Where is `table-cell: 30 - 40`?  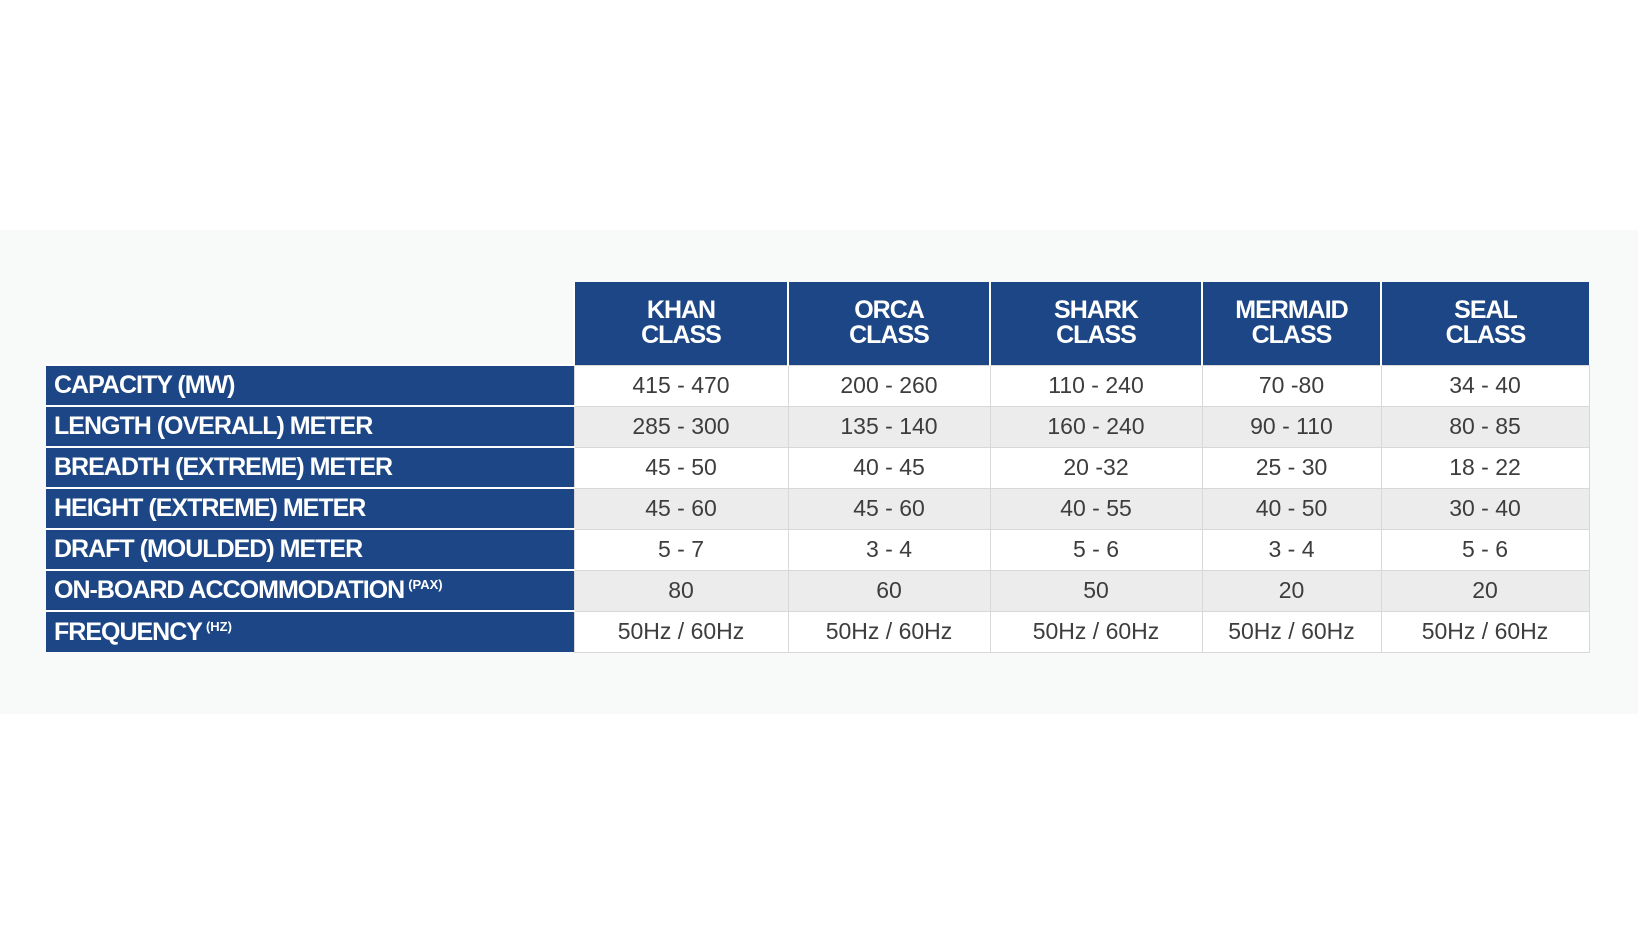 table-cell: 30 - 40 is located at coordinates (1485, 508).